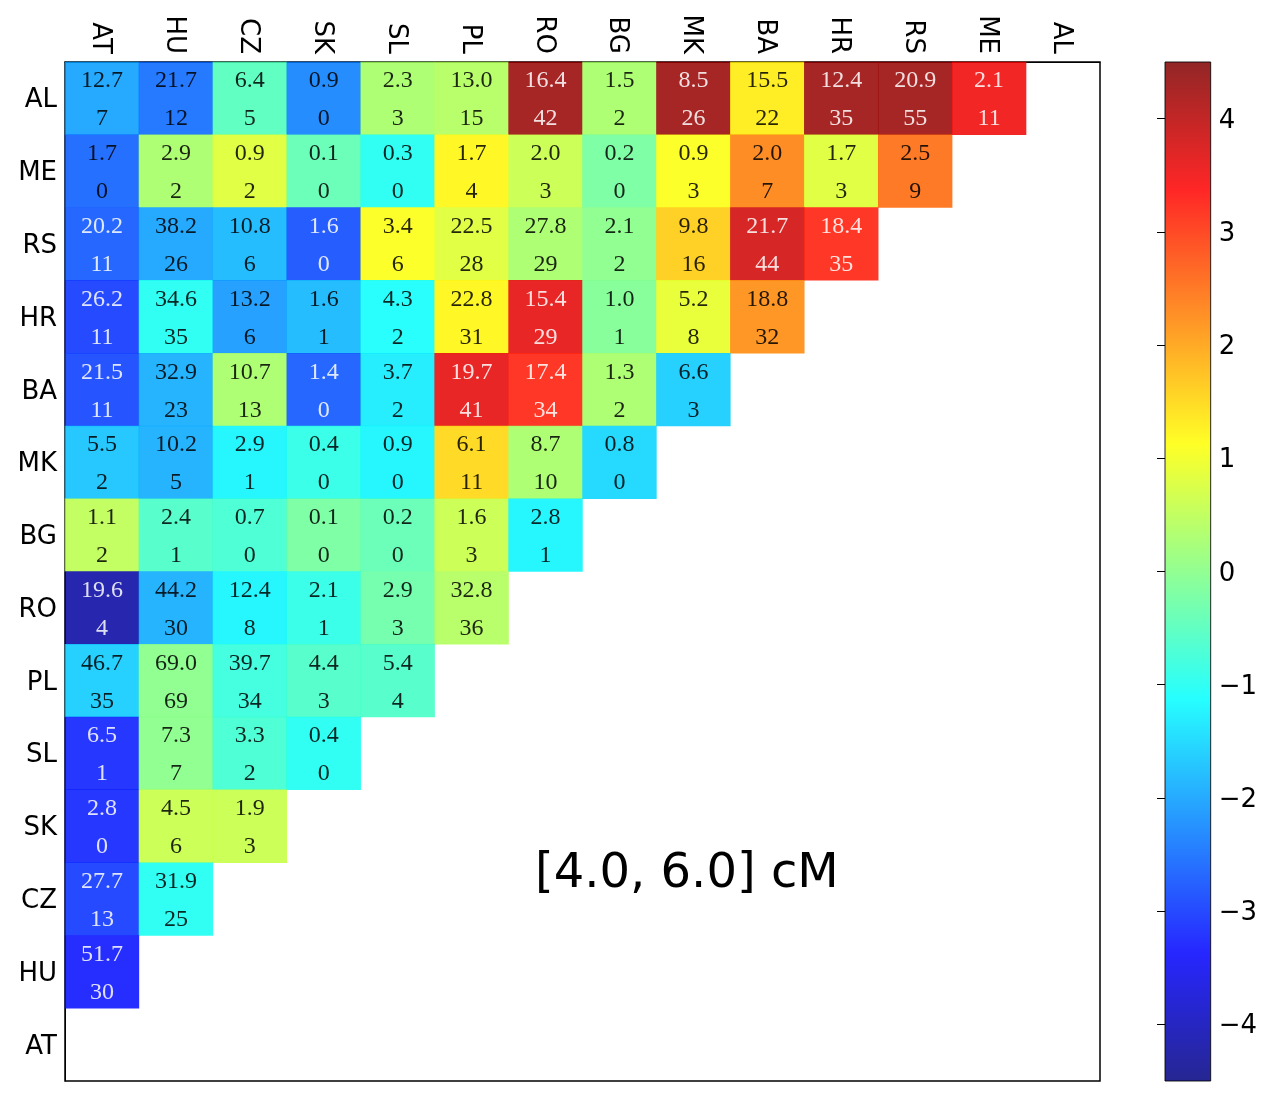  What do you see at coordinates (471, 39) in the screenshot?
I see `x-tick-label: PL` at bounding box center [471, 39].